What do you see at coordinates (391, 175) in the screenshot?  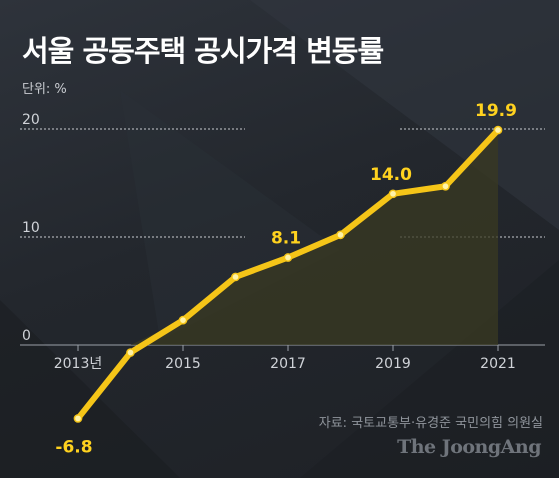 I see `data-label-2019: 14.0` at bounding box center [391, 175].